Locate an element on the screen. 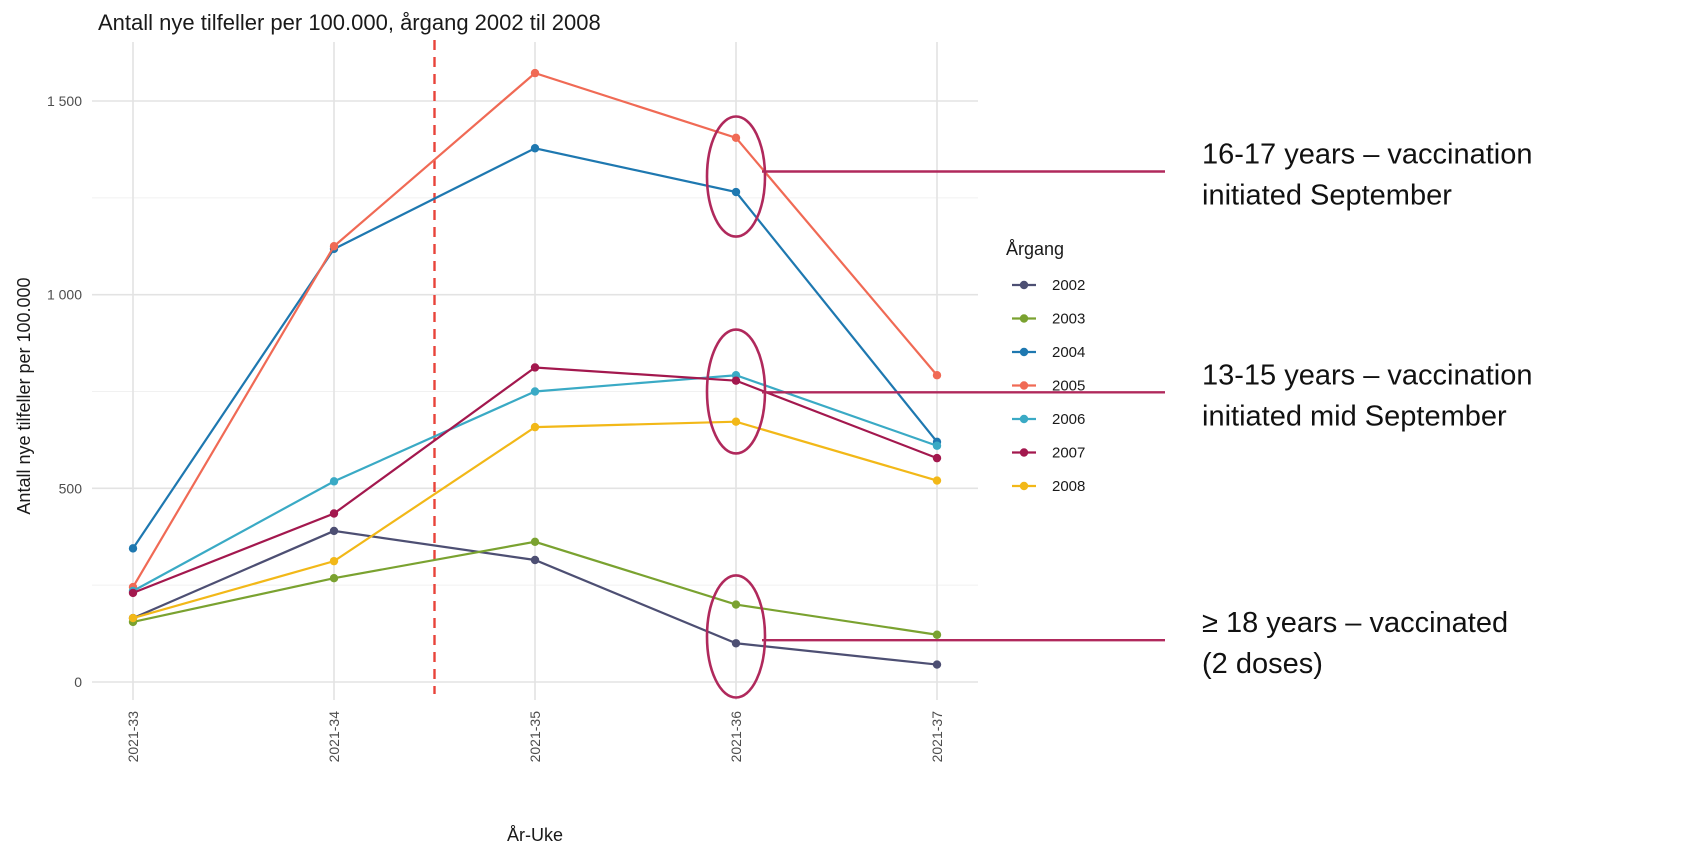 The width and height of the screenshot is (1682, 852). x-tick-label: 2021-35 is located at coordinates (535, 737).